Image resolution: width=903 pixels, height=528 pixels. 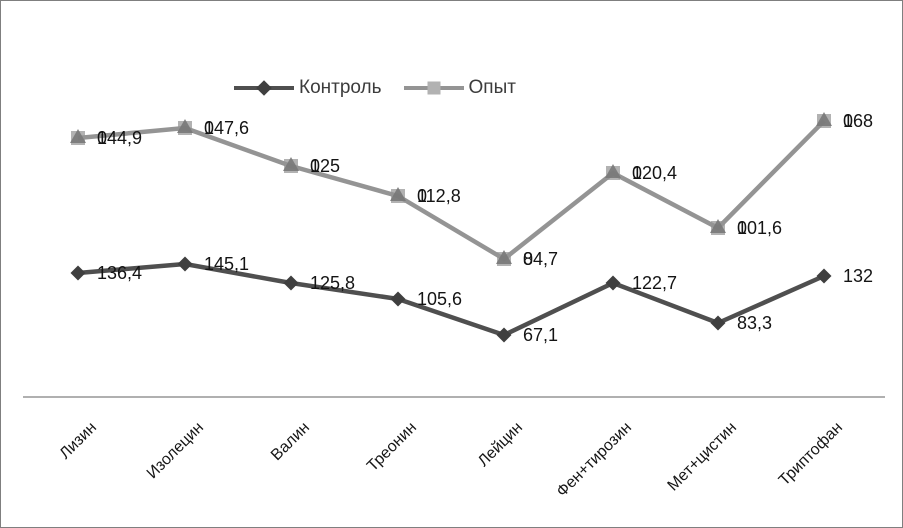 I want to click on data-label-text: 67,1, so click(x=541, y=335).